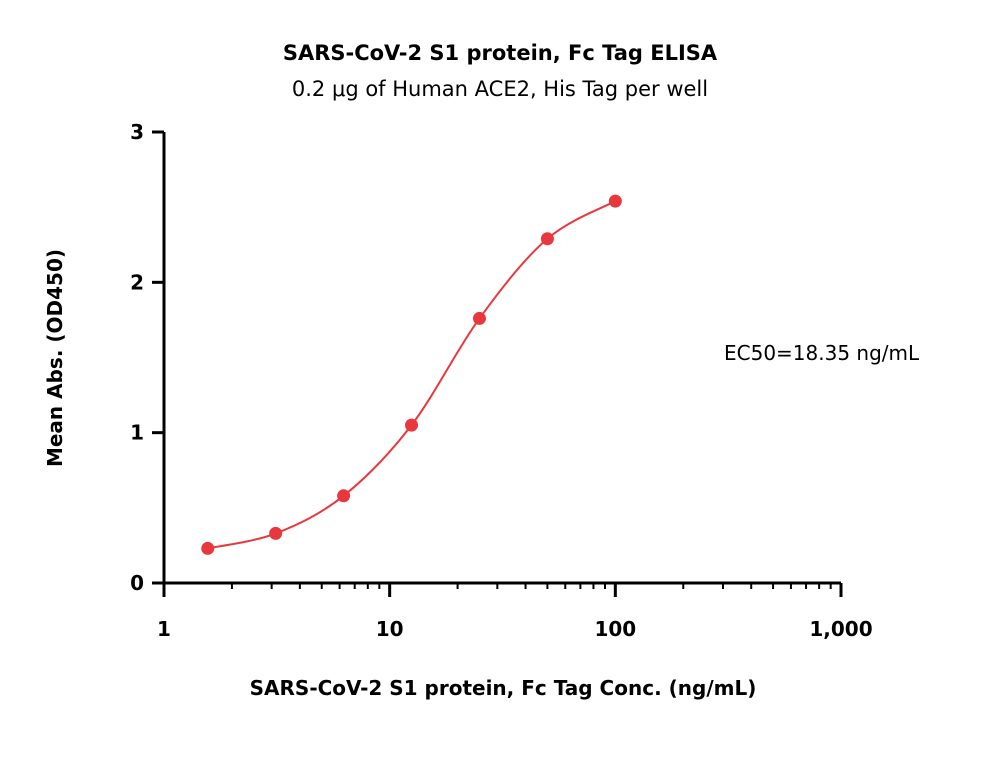 This screenshot has width=1000, height=774. Describe the element at coordinates (615, 629) in the screenshot. I see `x-tick-label: 100` at that location.